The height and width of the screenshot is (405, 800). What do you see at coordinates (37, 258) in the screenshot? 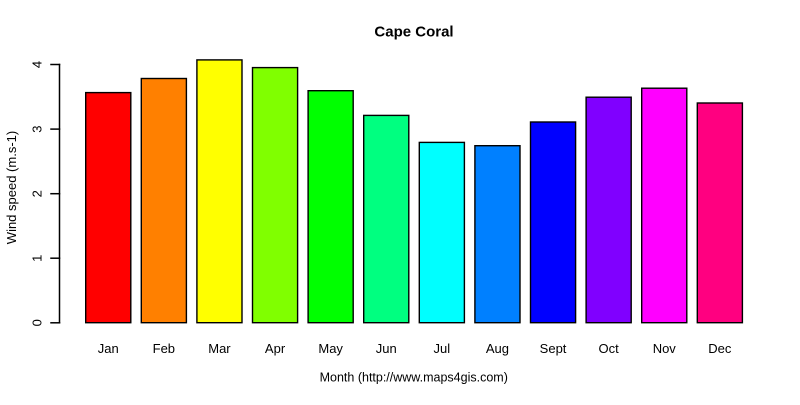
I see `svg-text: 1` at bounding box center [37, 258].